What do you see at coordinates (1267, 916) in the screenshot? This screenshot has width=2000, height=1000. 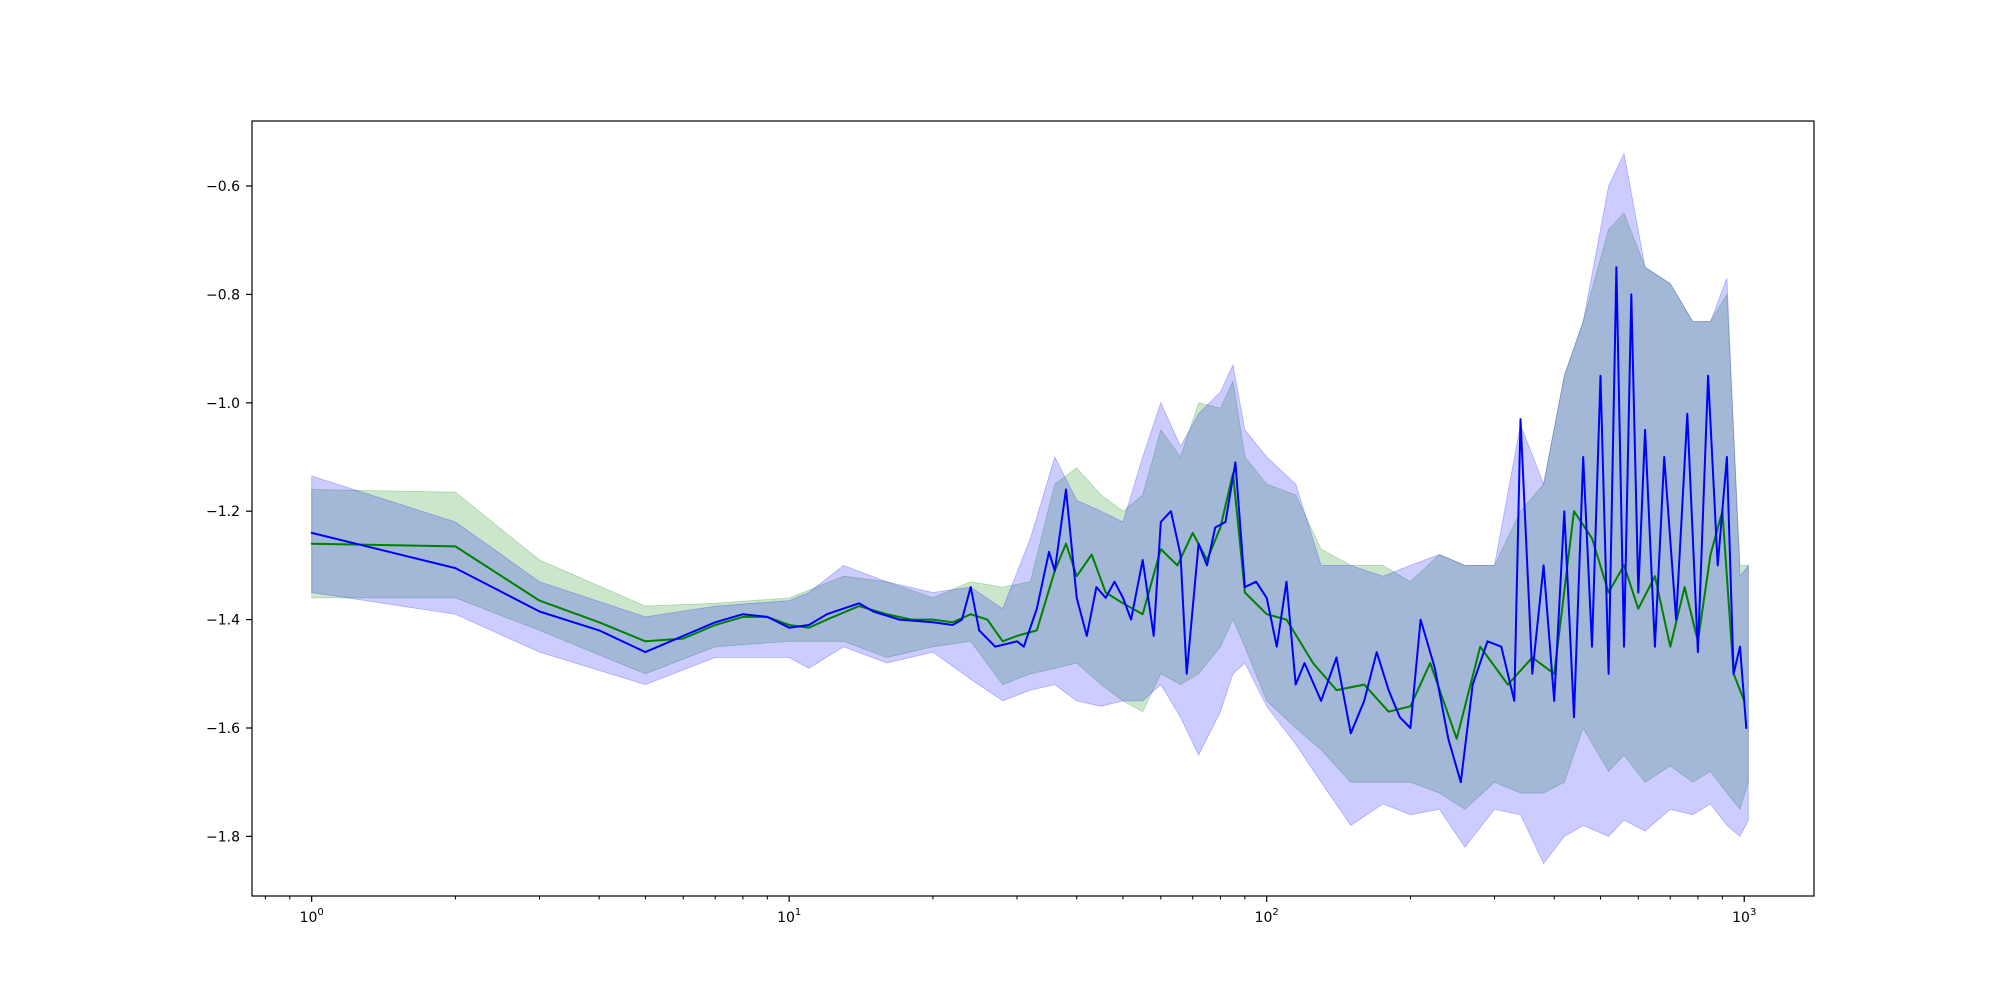 I see `x-tick-label: 10²` at bounding box center [1267, 916].